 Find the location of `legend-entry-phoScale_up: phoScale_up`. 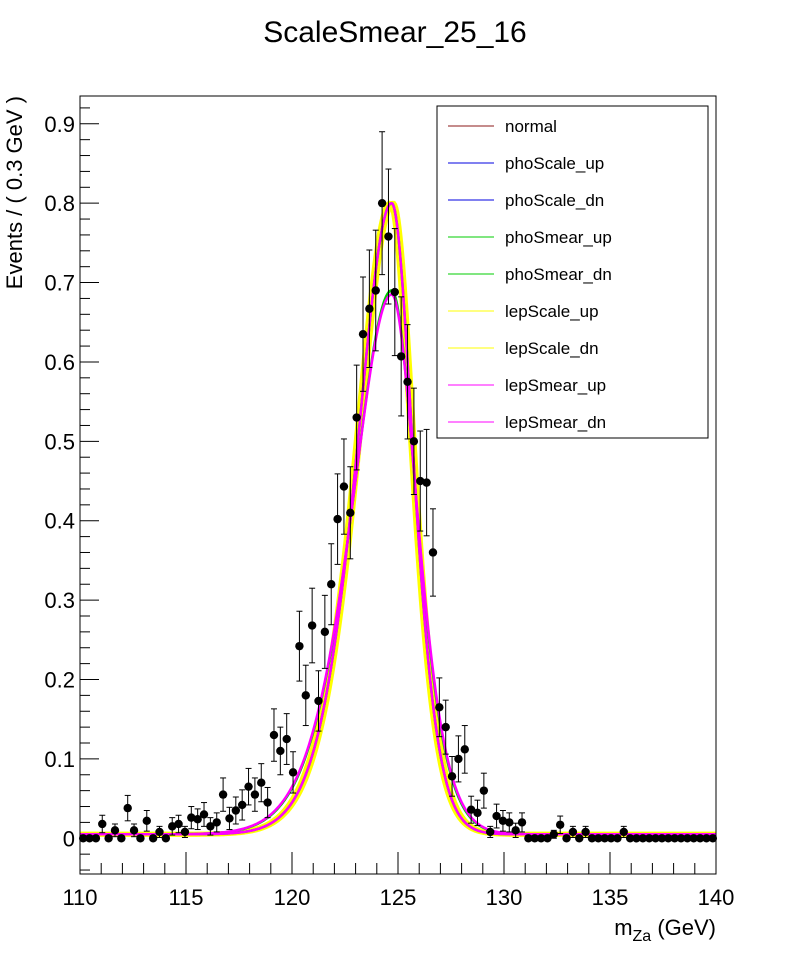

legend-entry-phoScale_up: phoScale_up is located at coordinates (526, 163).